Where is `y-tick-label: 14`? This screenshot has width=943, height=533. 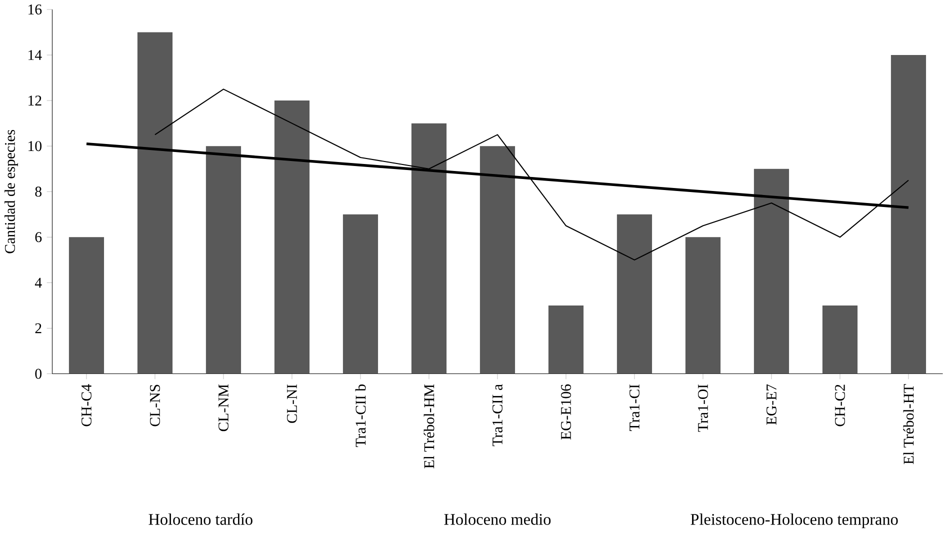 y-tick-label: 14 is located at coordinates (35, 55).